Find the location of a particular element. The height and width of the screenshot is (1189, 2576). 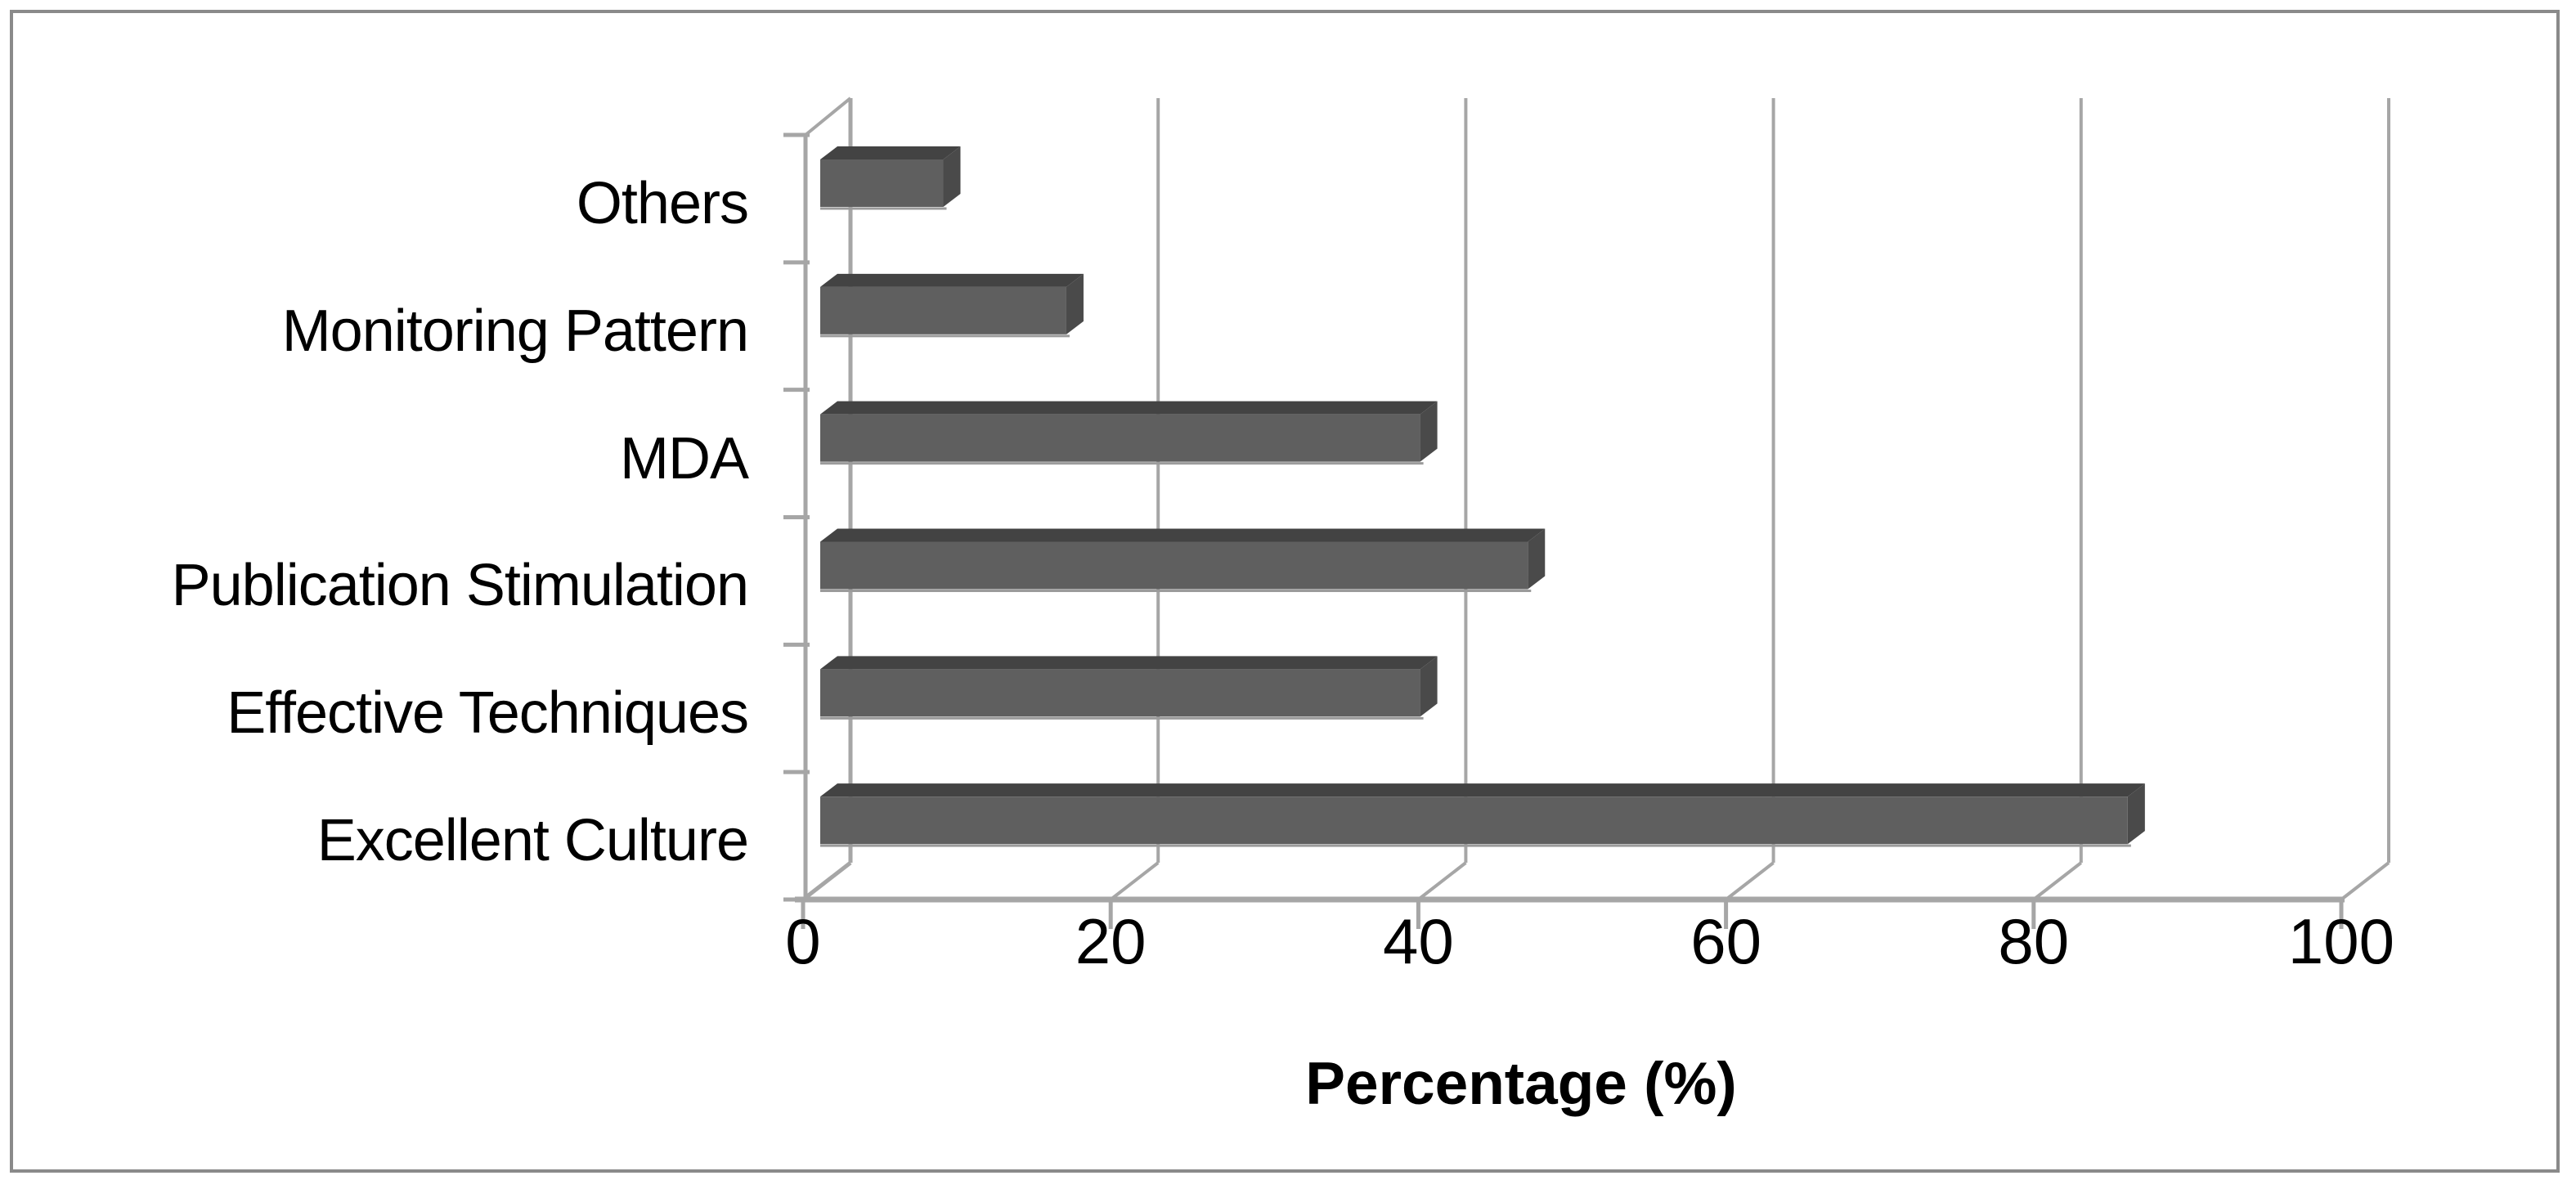

category-label-effective-techniques: Effective Techniques is located at coordinates (488, 713).